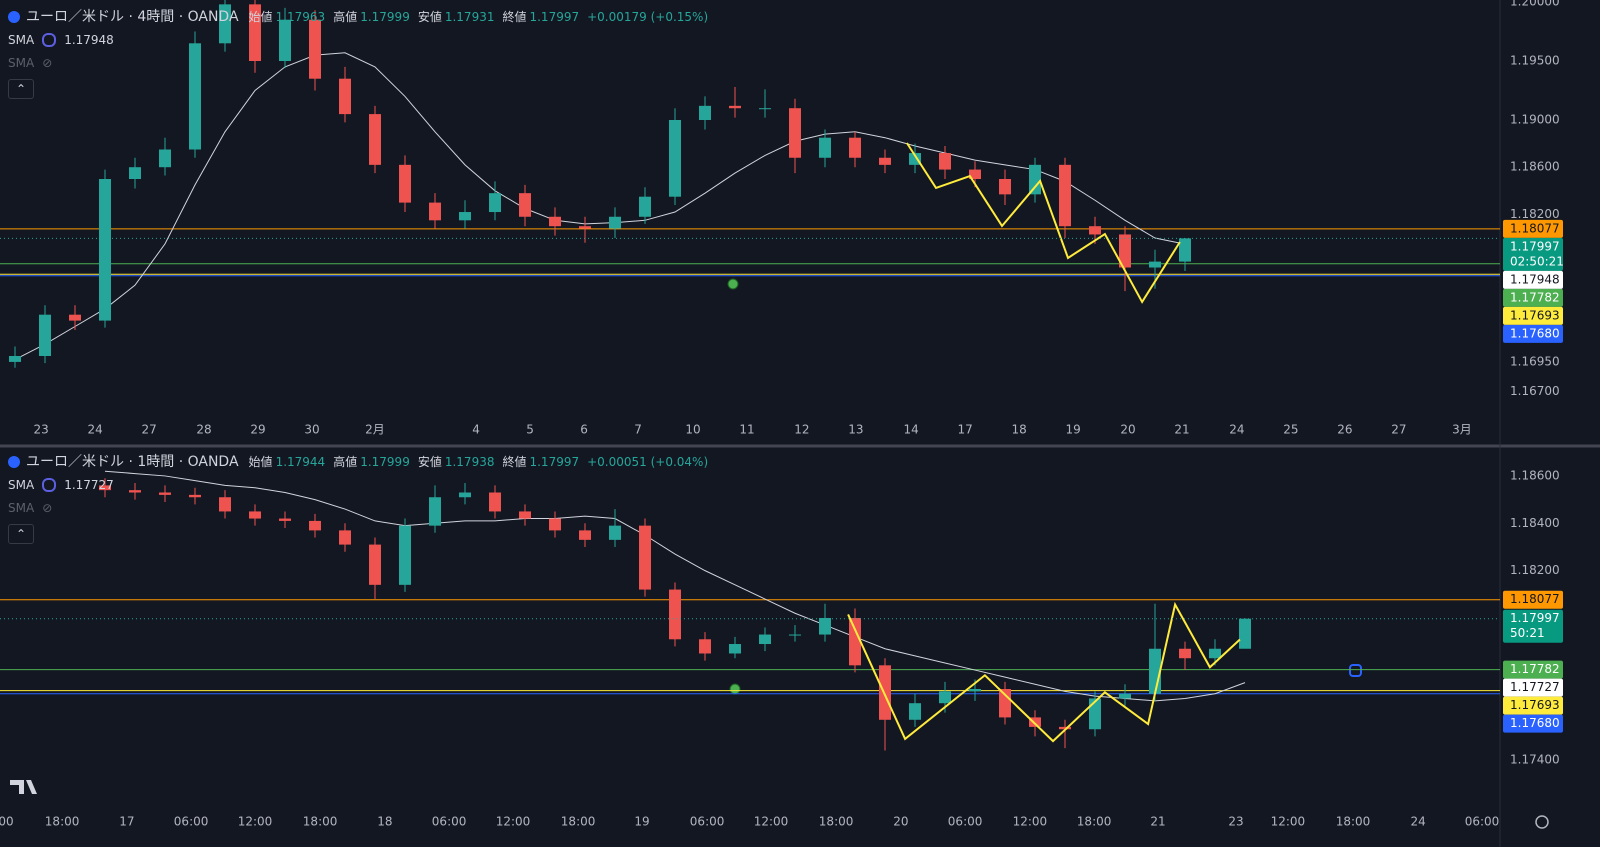 The height and width of the screenshot is (847, 1600). I want to click on settings-icon, so click(1542, 822).